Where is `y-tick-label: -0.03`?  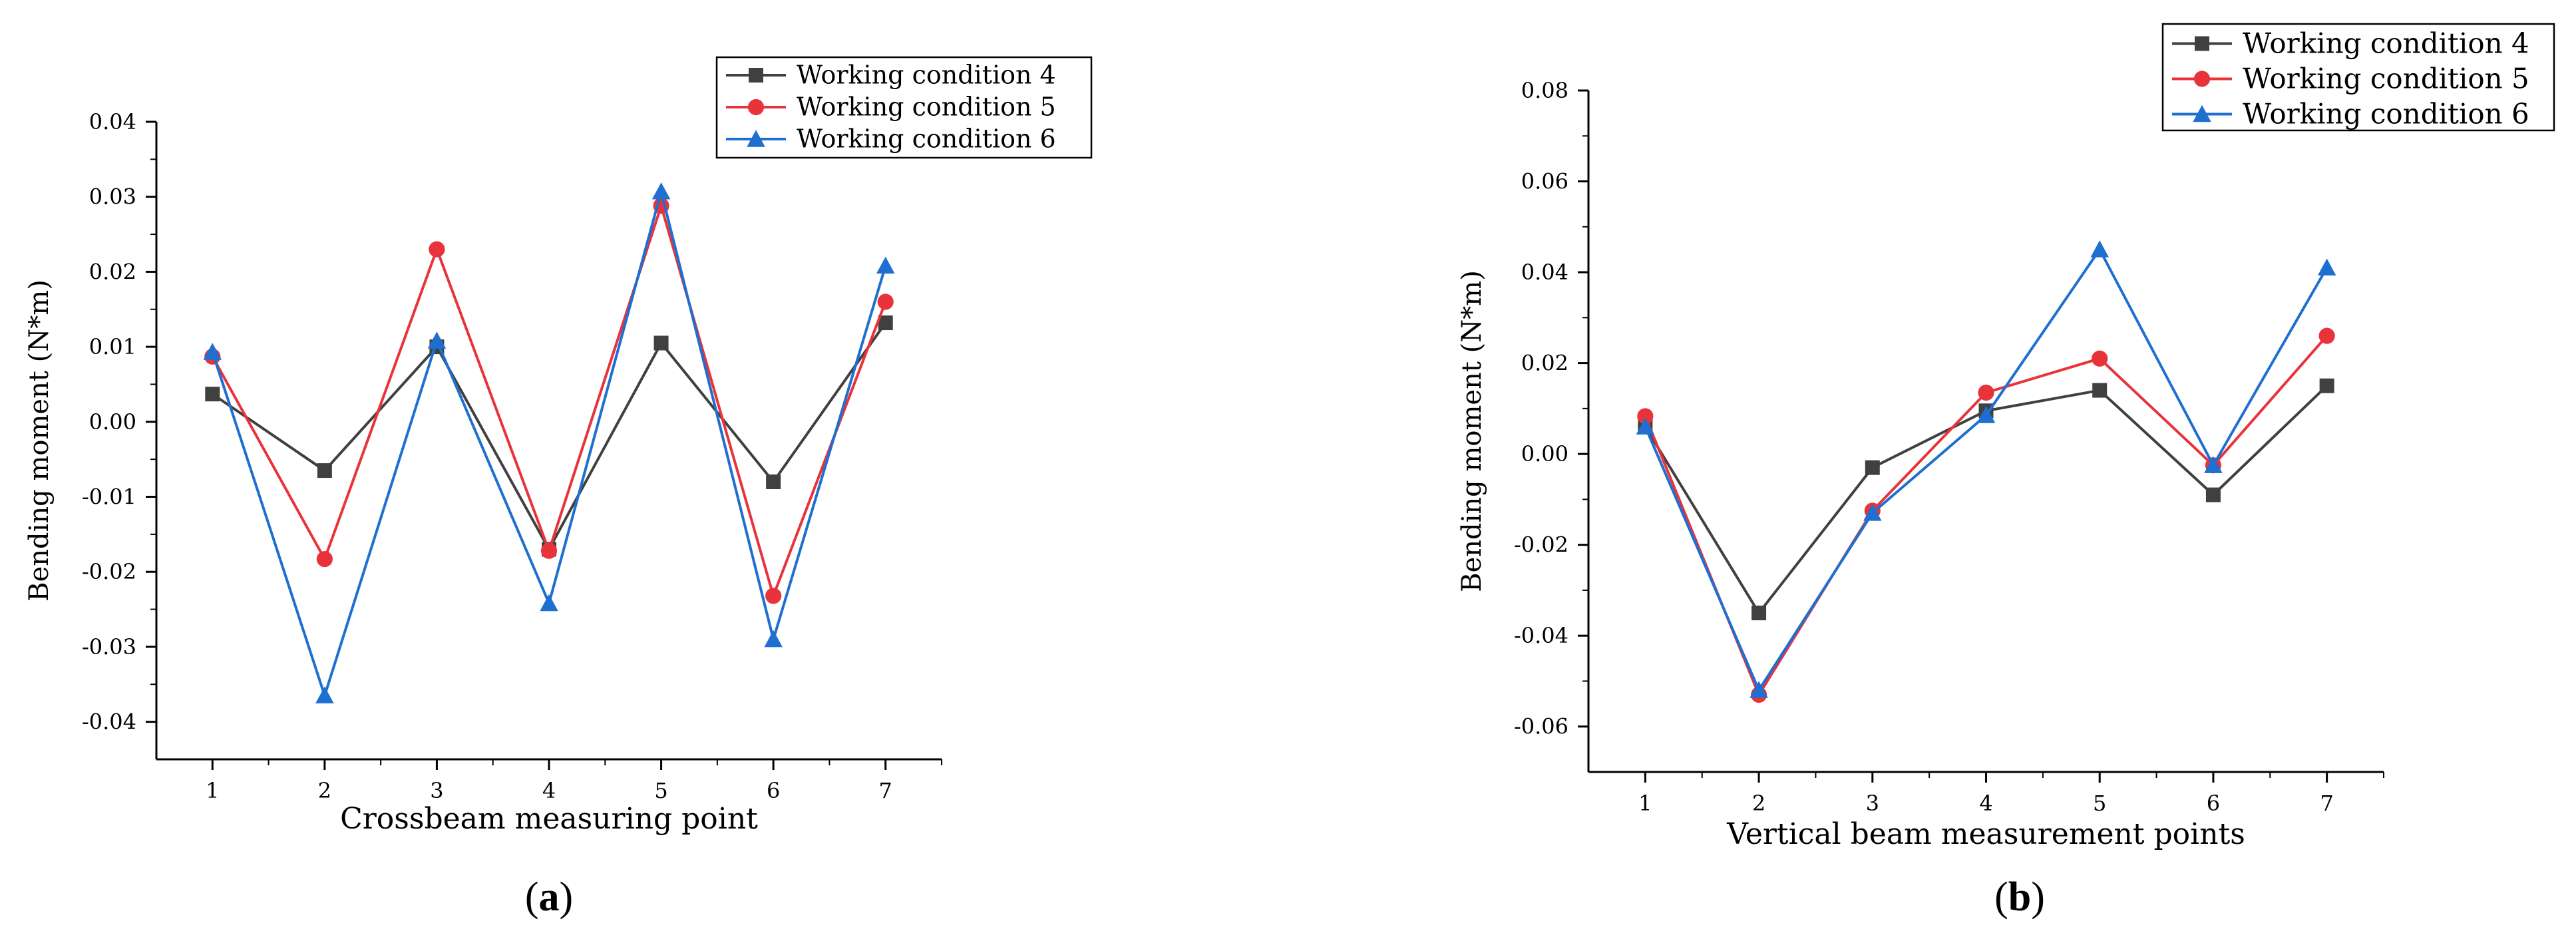
y-tick-label: -0.03 is located at coordinates (109, 646).